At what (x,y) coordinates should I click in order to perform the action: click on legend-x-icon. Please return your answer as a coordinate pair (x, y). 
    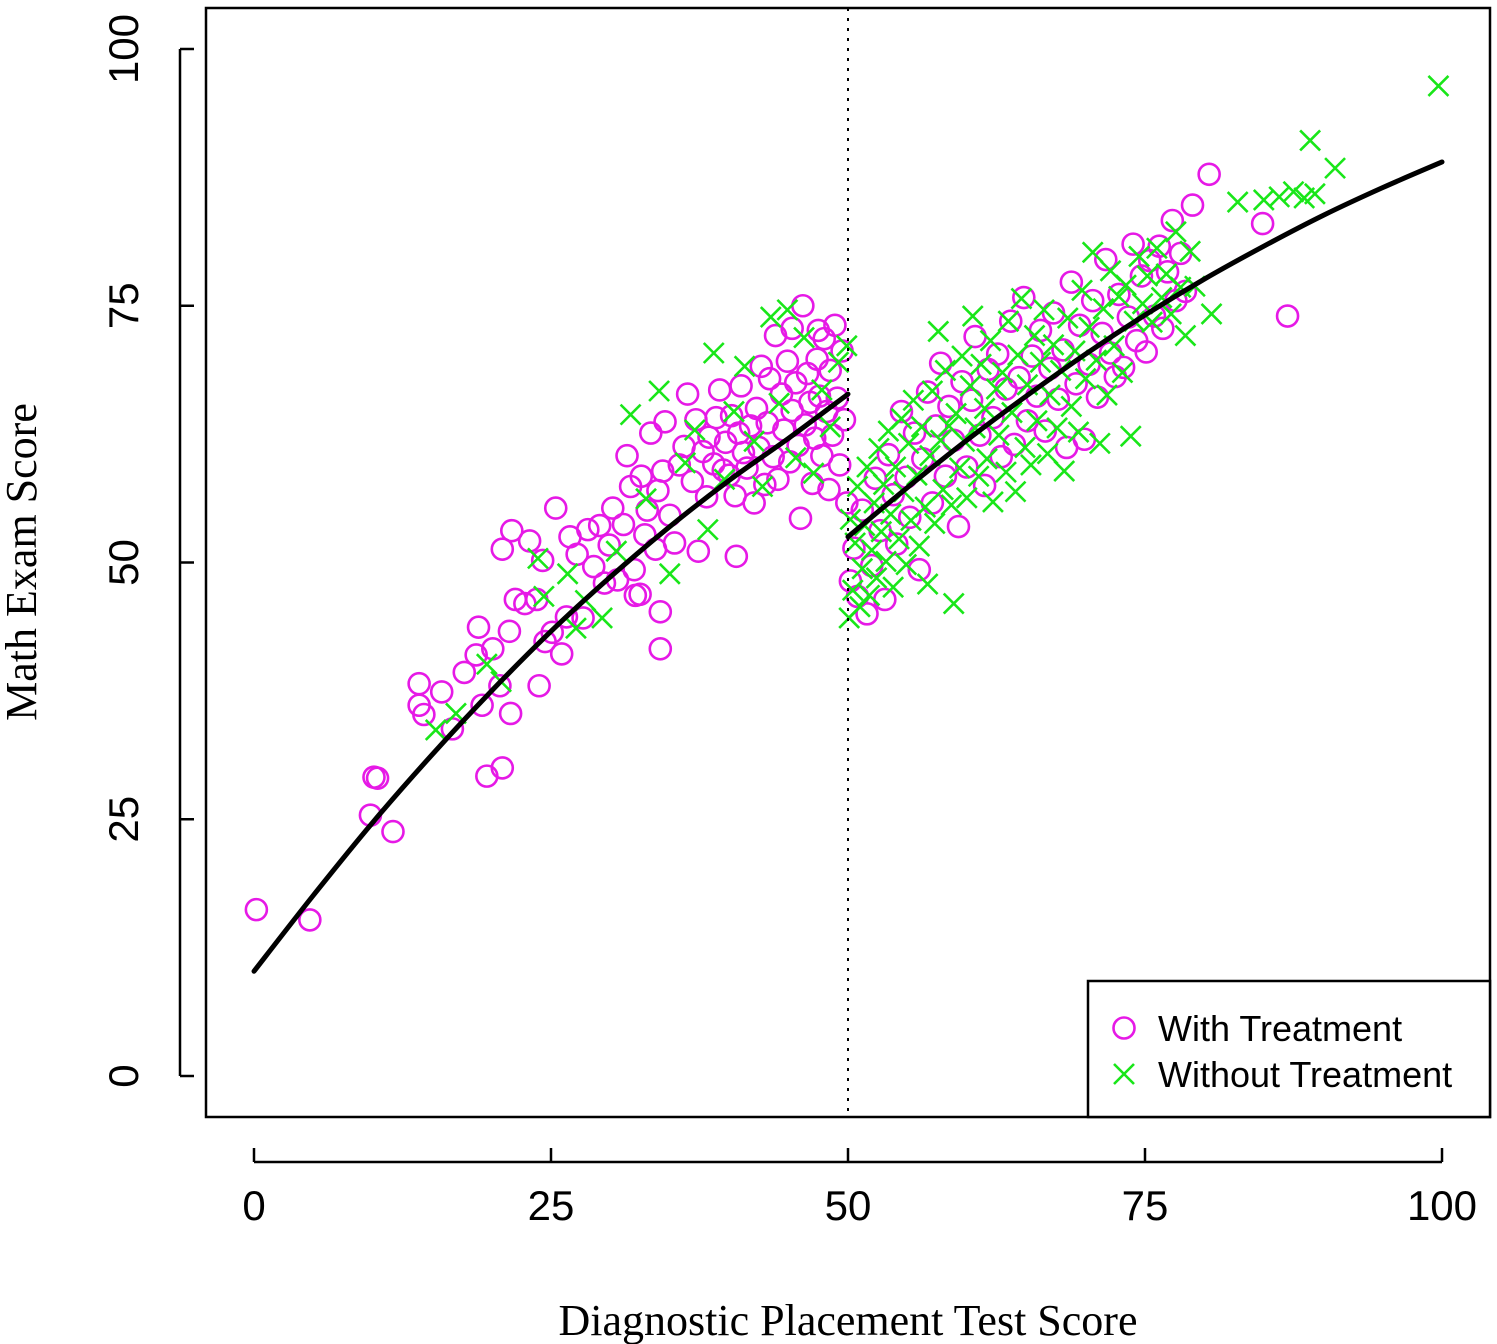
    Looking at the image, I should click on (1124, 1074).